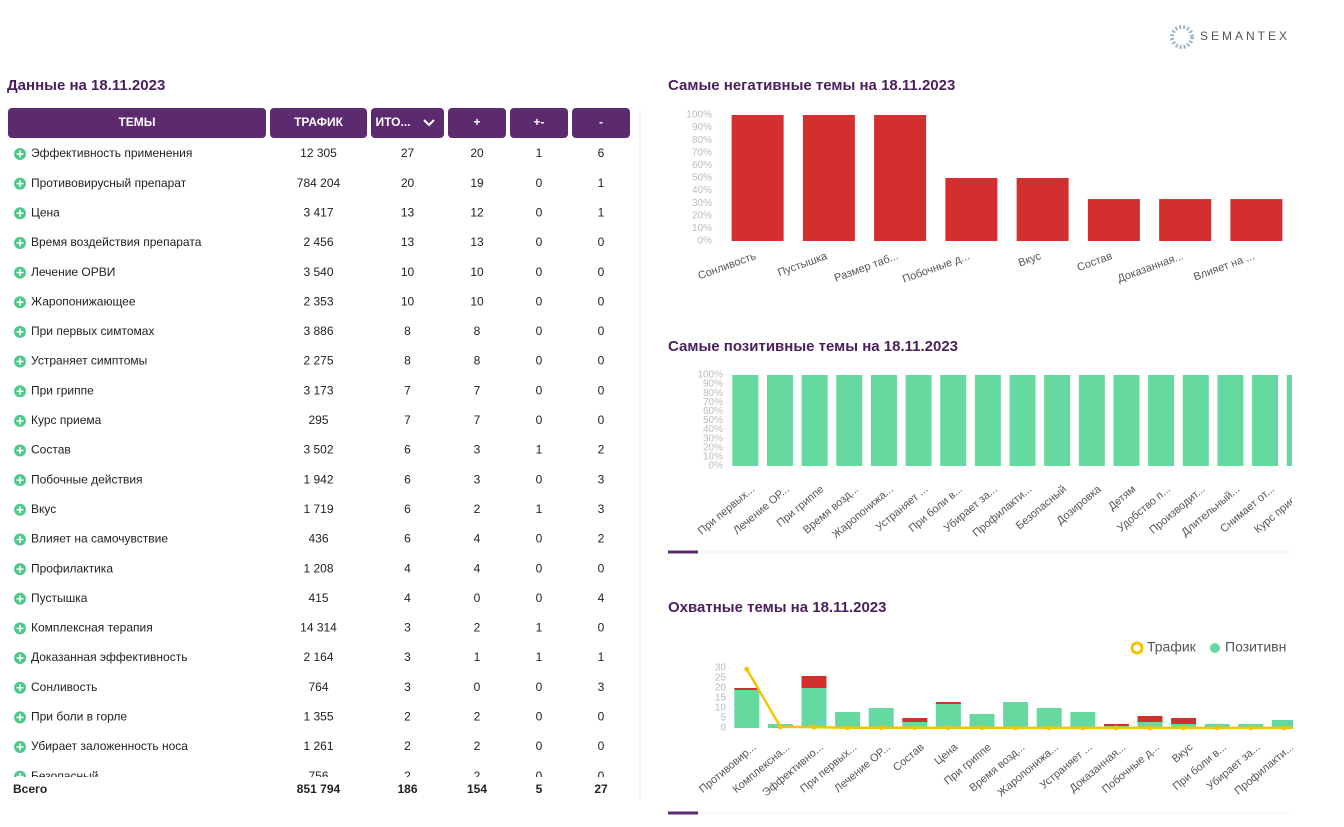 The width and height of the screenshot is (1344, 827). I want to click on table-cell: 764, so click(318, 687).